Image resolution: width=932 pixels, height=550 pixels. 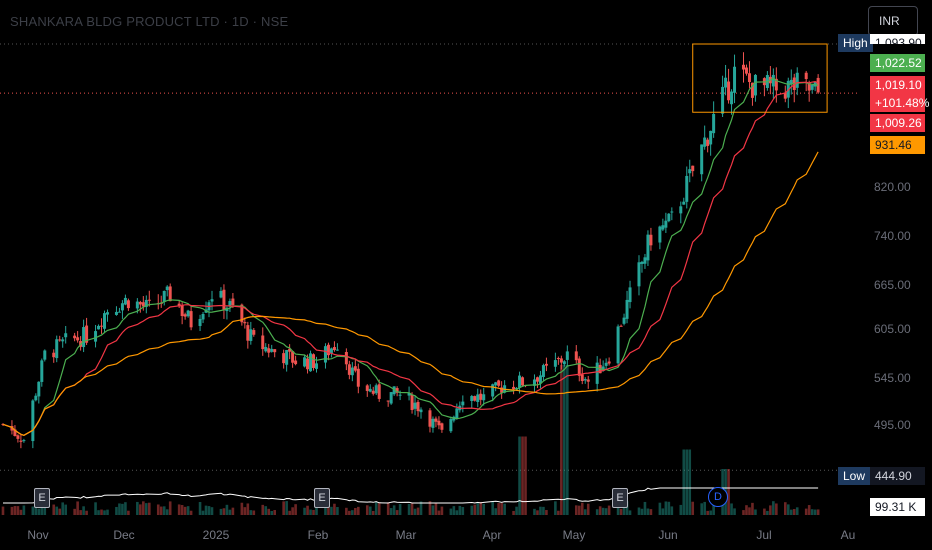 I want to click on dividend-marker: D, so click(x=718, y=497).